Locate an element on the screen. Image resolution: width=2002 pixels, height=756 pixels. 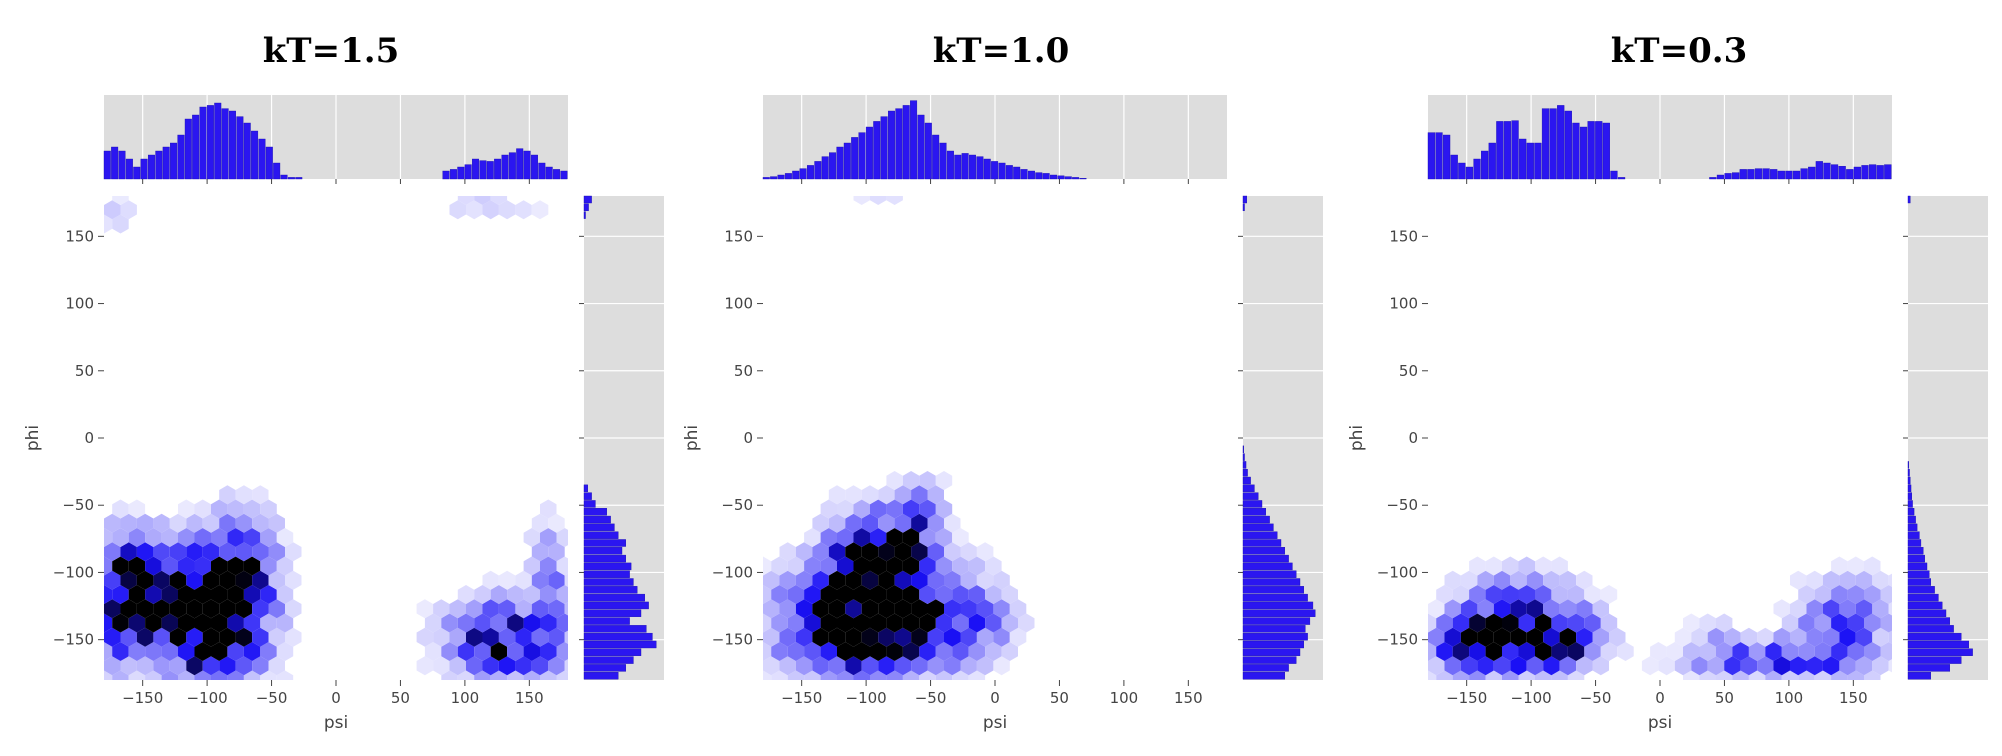
x-tick-label: 50 is located at coordinates (400, 698).